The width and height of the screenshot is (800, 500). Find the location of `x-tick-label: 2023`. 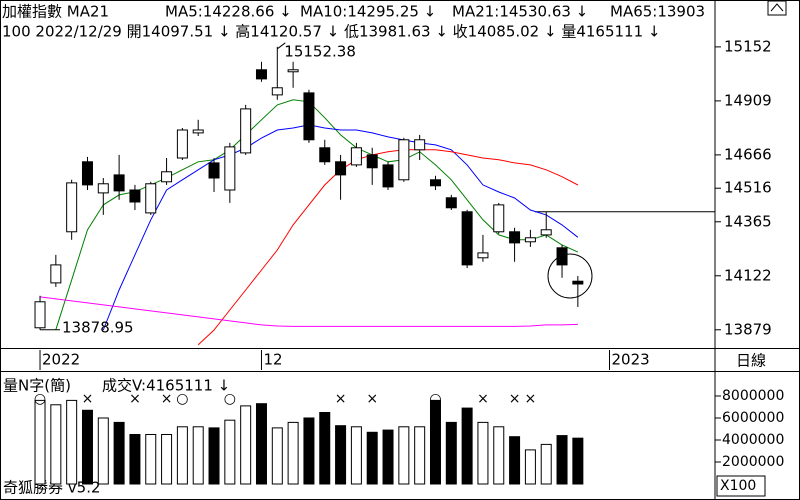

x-tick-label: 2023 is located at coordinates (630, 360).